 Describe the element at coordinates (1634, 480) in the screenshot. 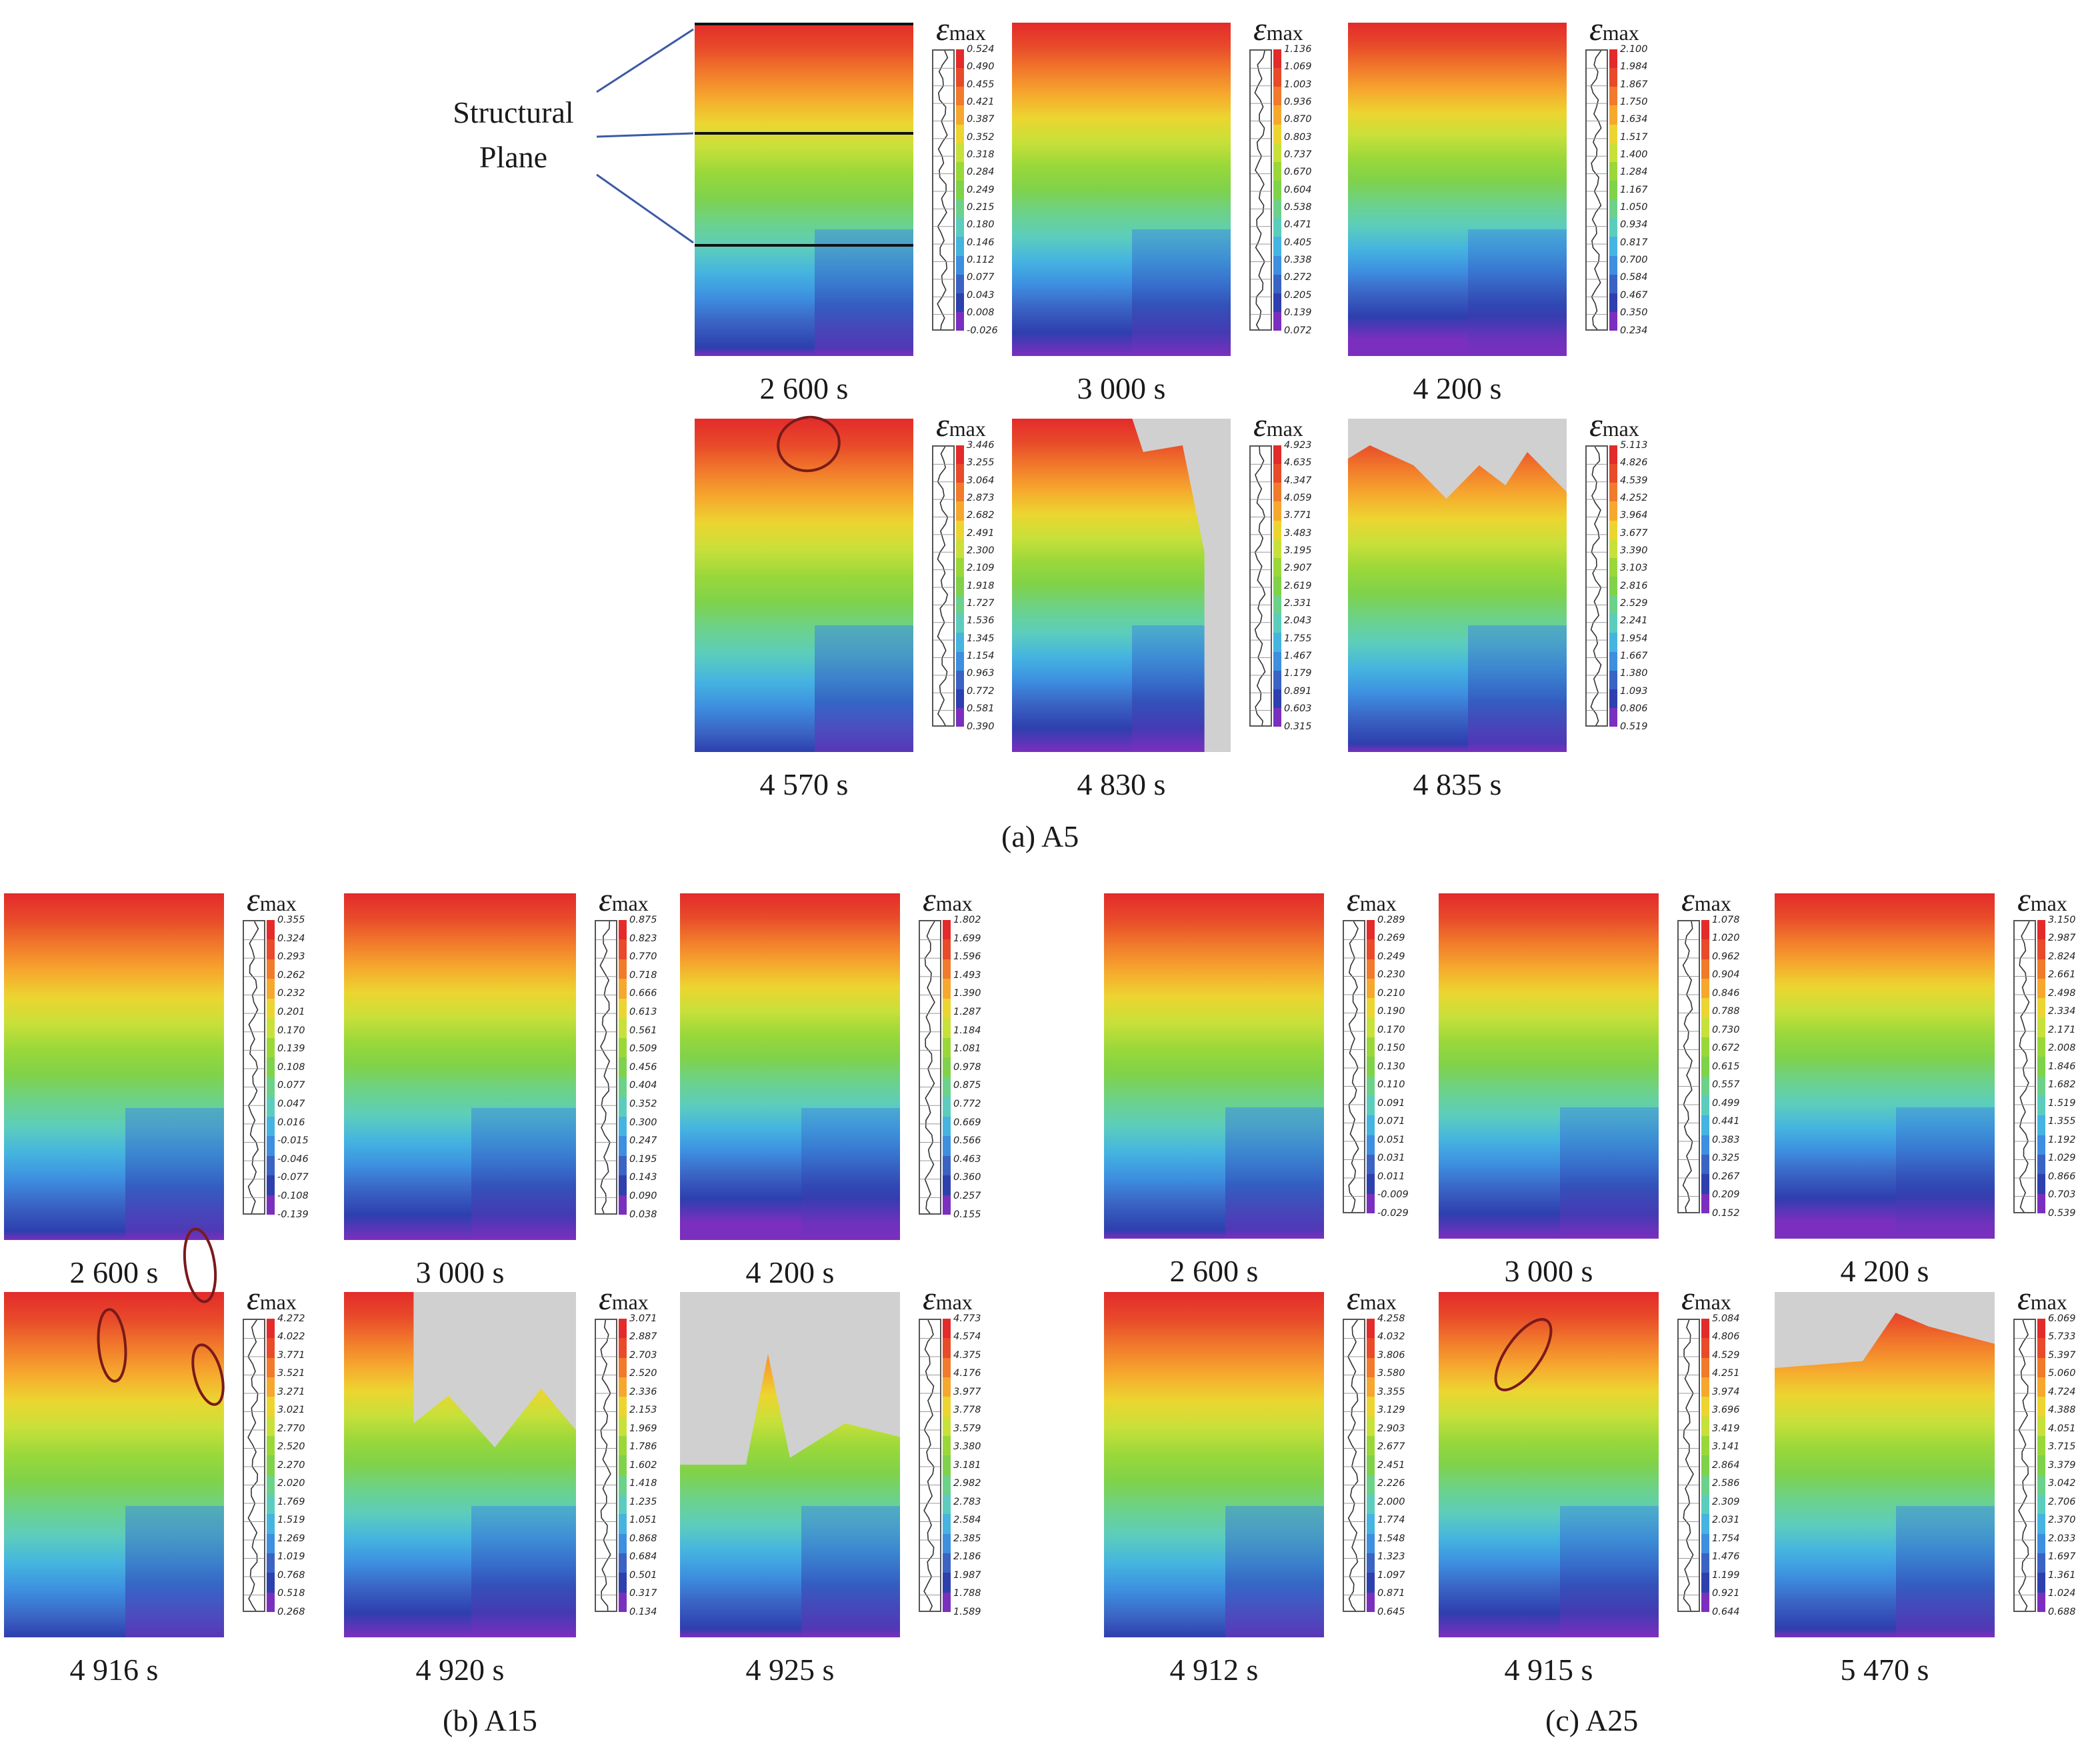

I see `colorbar-tick-label: 4.539` at that location.